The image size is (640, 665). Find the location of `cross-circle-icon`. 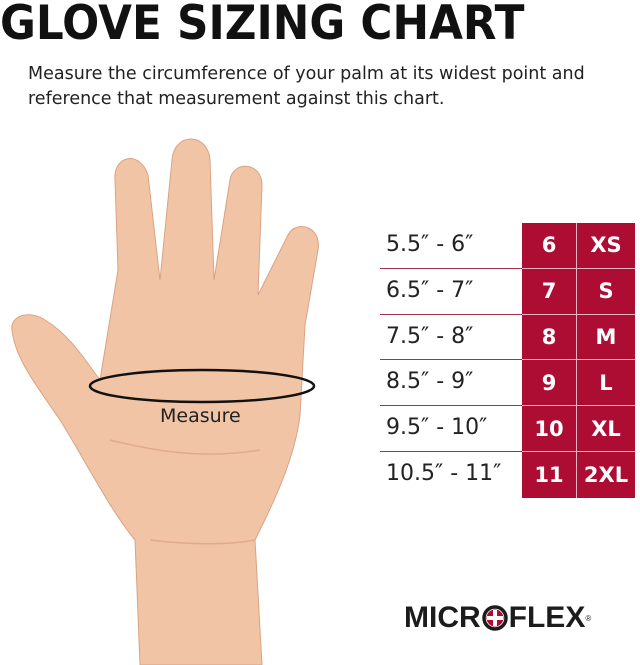

cross-circle-icon is located at coordinates (494, 618).